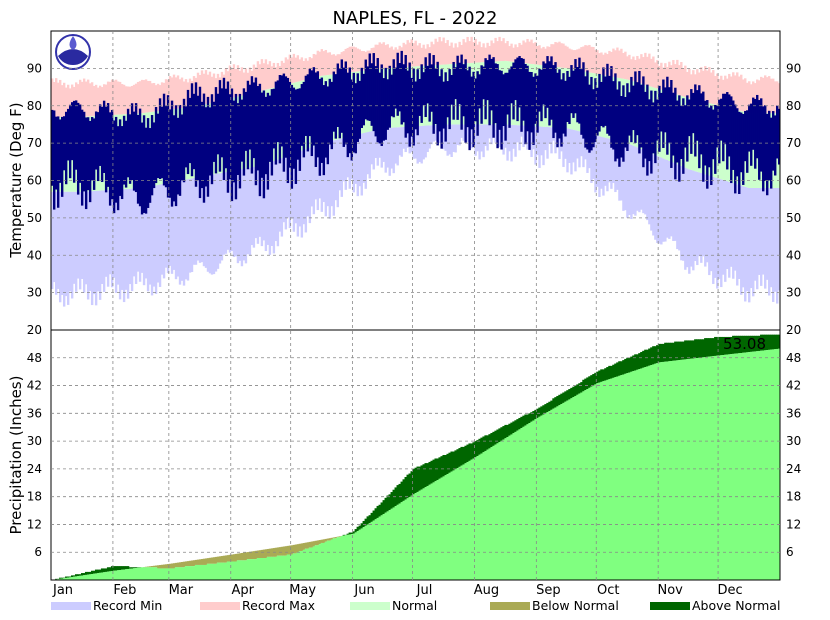 This screenshot has height=620, width=830. I want to click on precipitation-tick-label: 24, so click(34, 469).